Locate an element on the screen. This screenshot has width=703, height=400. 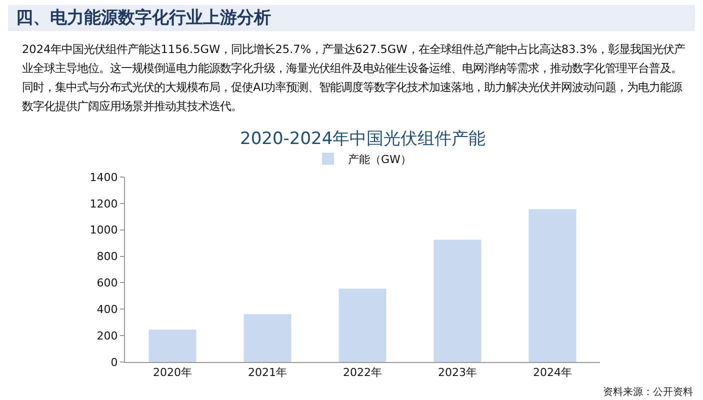
y-tick-label: 800 is located at coordinates (107, 257).